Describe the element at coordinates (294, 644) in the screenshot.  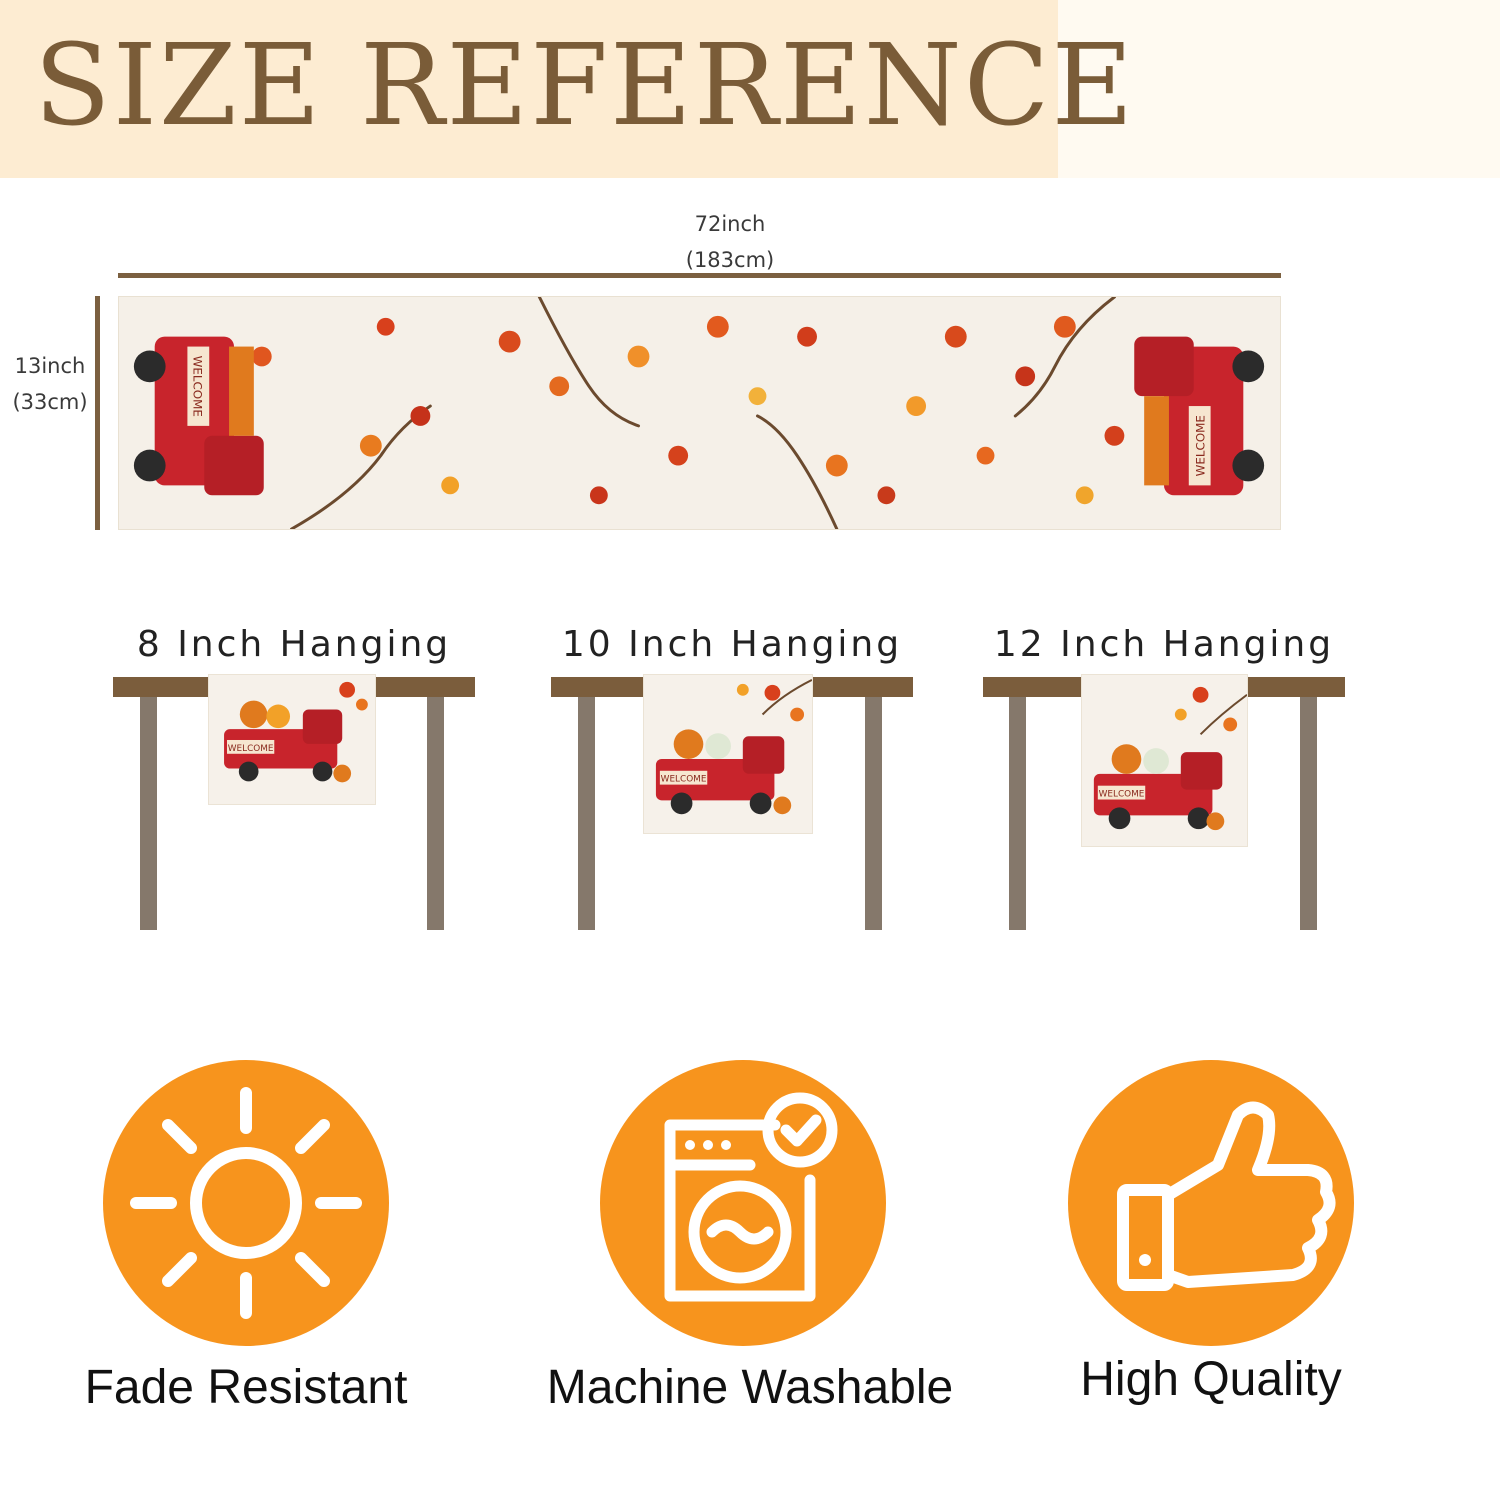
I see `hanging-label-8: 8 Inch Hanging` at that location.